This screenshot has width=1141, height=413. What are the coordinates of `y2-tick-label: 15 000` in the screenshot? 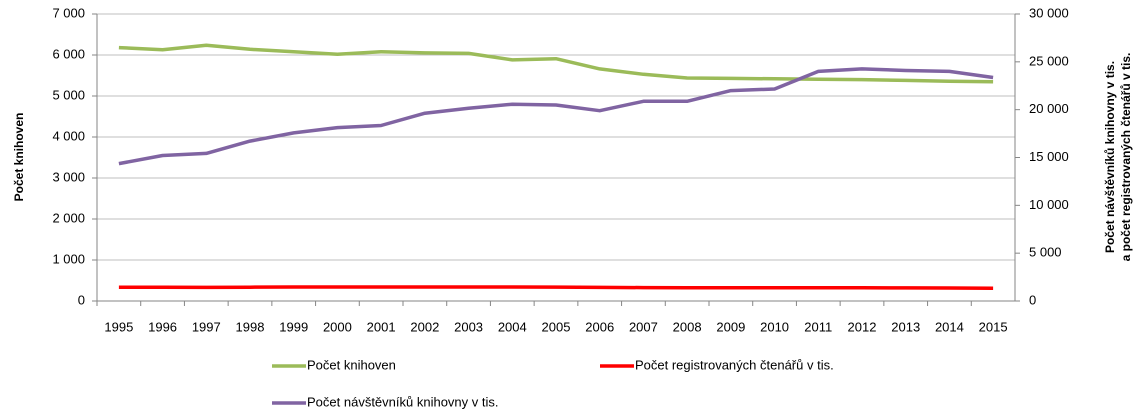 It's located at (1049, 156).